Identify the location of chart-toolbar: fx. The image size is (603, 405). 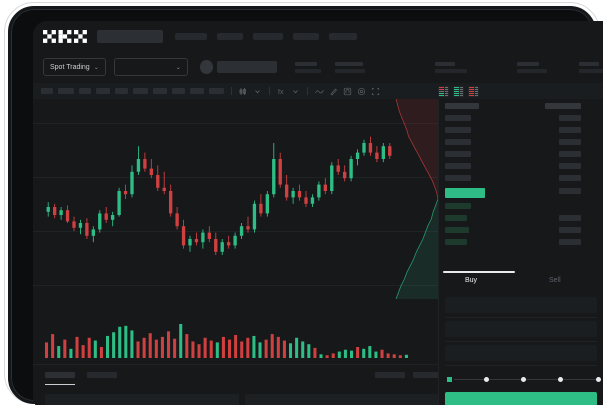
(318, 91).